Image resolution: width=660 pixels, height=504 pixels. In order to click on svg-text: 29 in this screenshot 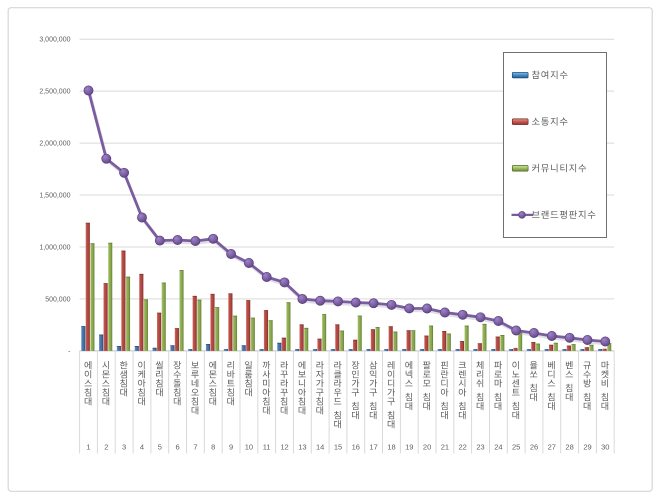, I will do `click(587, 446)`.